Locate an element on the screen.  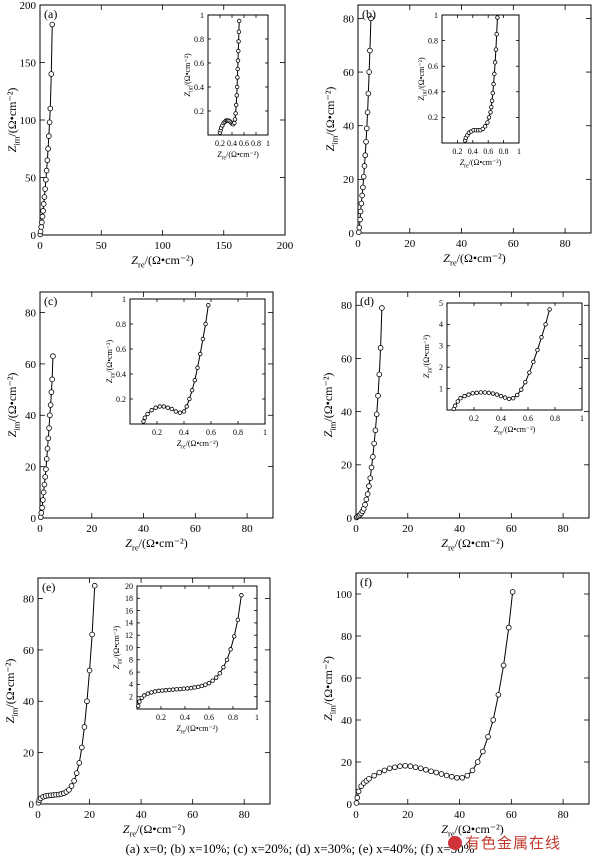
inset-e-x-tick-label: 0.4 is located at coordinates (185, 717).